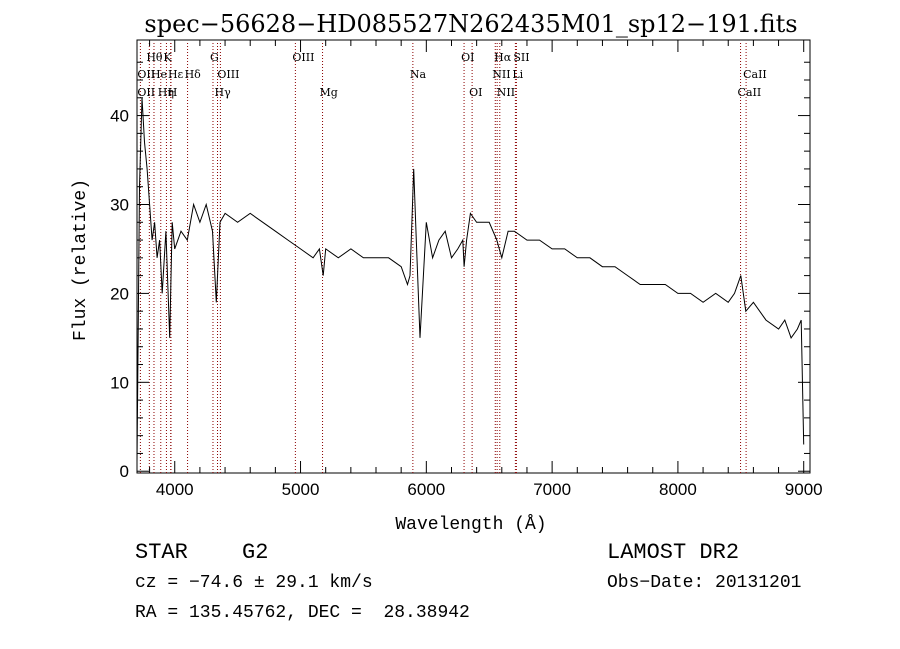  I want to click on survey-name: LAMOST DR2, so click(673, 552).